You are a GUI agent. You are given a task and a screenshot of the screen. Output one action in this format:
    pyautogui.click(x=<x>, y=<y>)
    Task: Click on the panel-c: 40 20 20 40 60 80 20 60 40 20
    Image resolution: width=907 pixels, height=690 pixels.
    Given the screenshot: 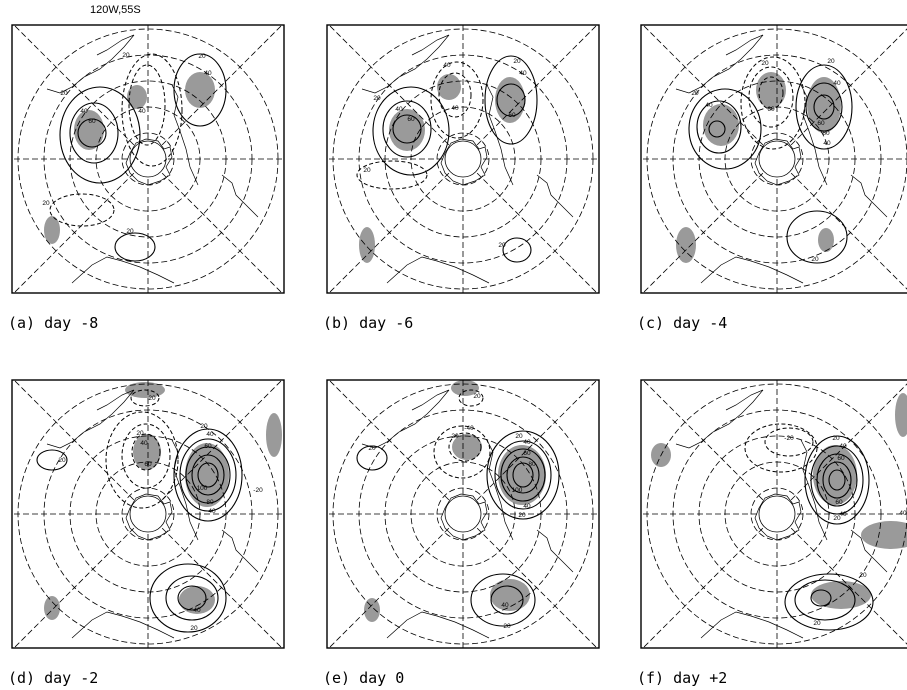 What is the action you would take?
    pyautogui.click(x=773, y=159)
    